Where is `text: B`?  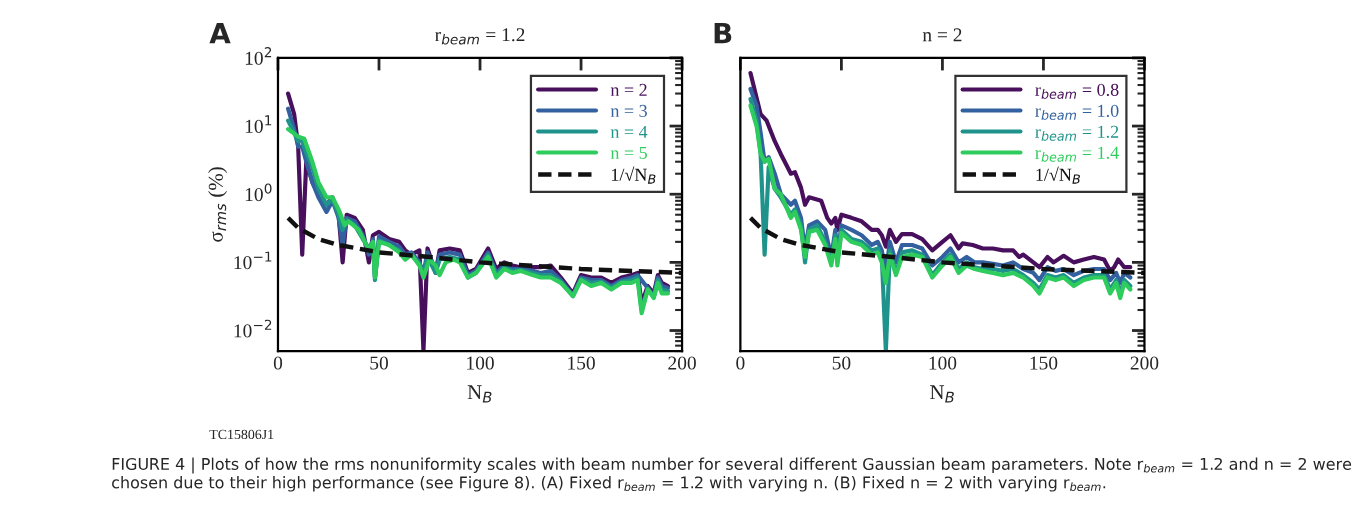 text: B is located at coordinates (723, 33).